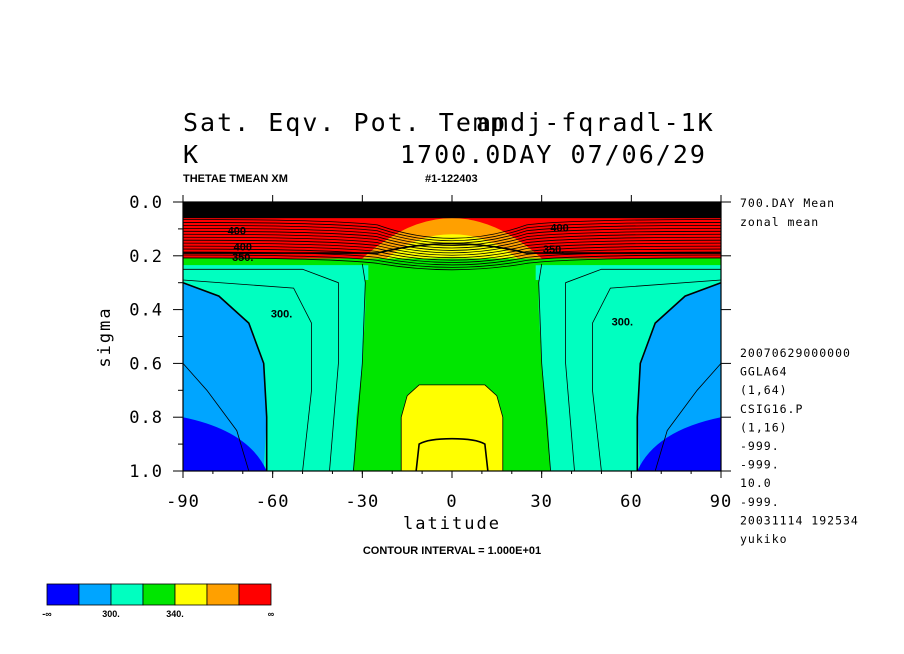  What do you see at coordinates (452, 210) in the screenshot?
I see `dense-contour-top` at bounding box center [452, 210].